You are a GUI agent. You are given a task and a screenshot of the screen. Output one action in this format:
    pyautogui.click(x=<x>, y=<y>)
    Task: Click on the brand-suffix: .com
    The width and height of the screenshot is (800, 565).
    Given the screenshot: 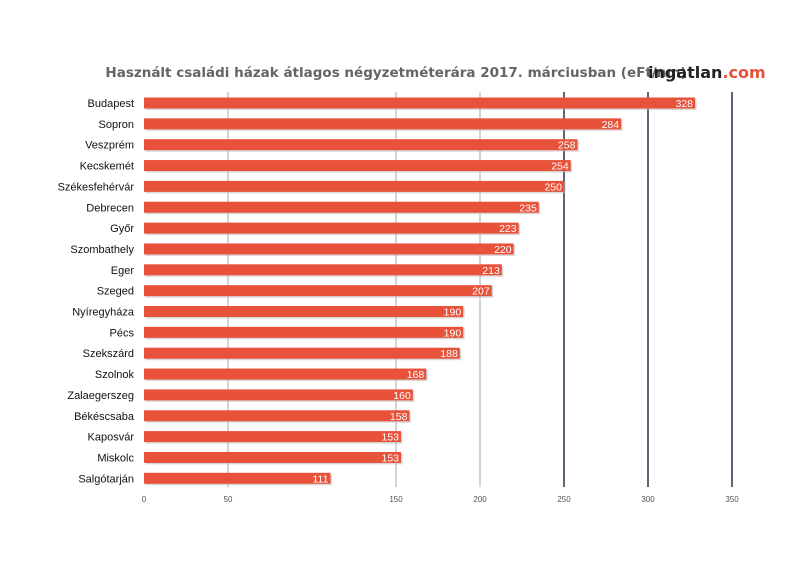 What is the action you would take?
    pyautogui.click(x=743, y=72)
    